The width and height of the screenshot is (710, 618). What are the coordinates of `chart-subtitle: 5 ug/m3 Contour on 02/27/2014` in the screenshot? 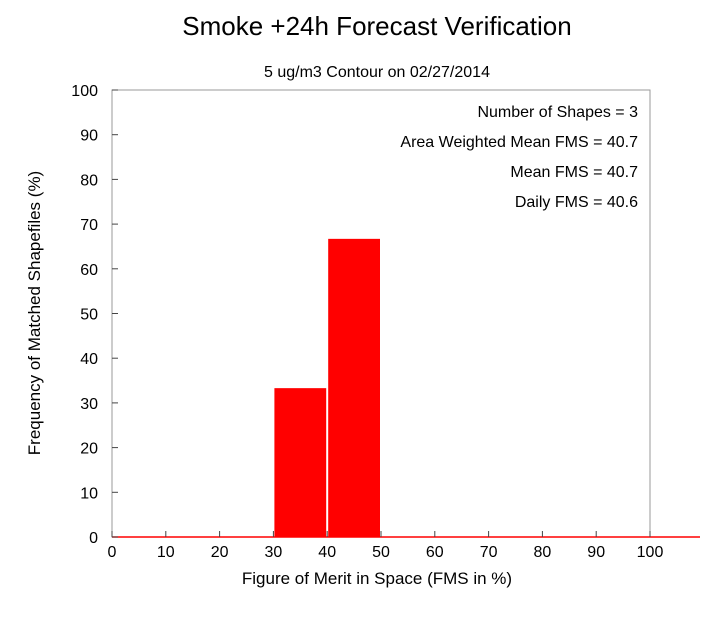 It's located at (377, 72).